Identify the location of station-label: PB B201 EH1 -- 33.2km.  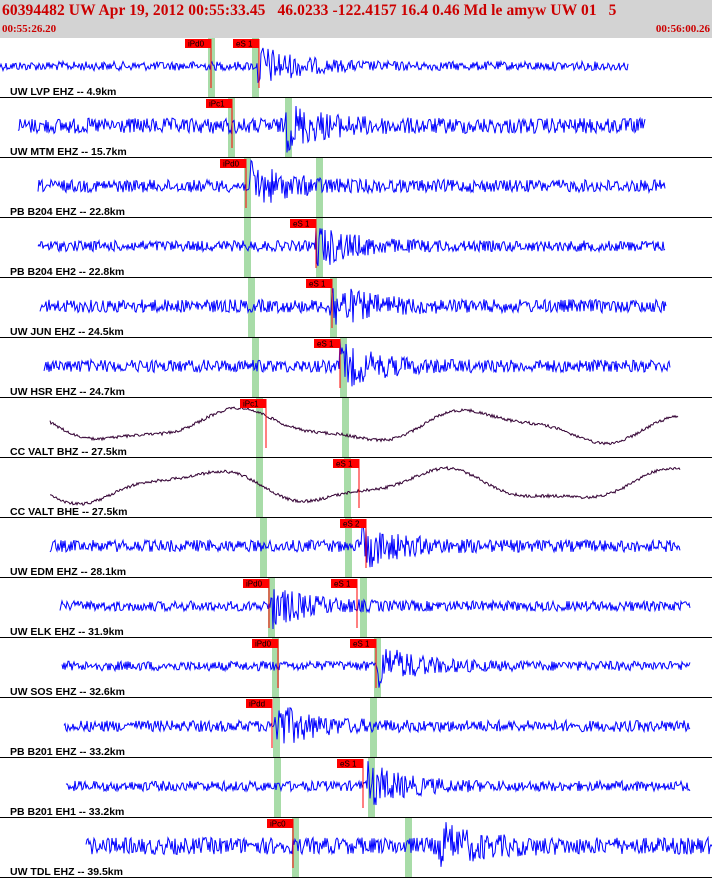
(67, 812).